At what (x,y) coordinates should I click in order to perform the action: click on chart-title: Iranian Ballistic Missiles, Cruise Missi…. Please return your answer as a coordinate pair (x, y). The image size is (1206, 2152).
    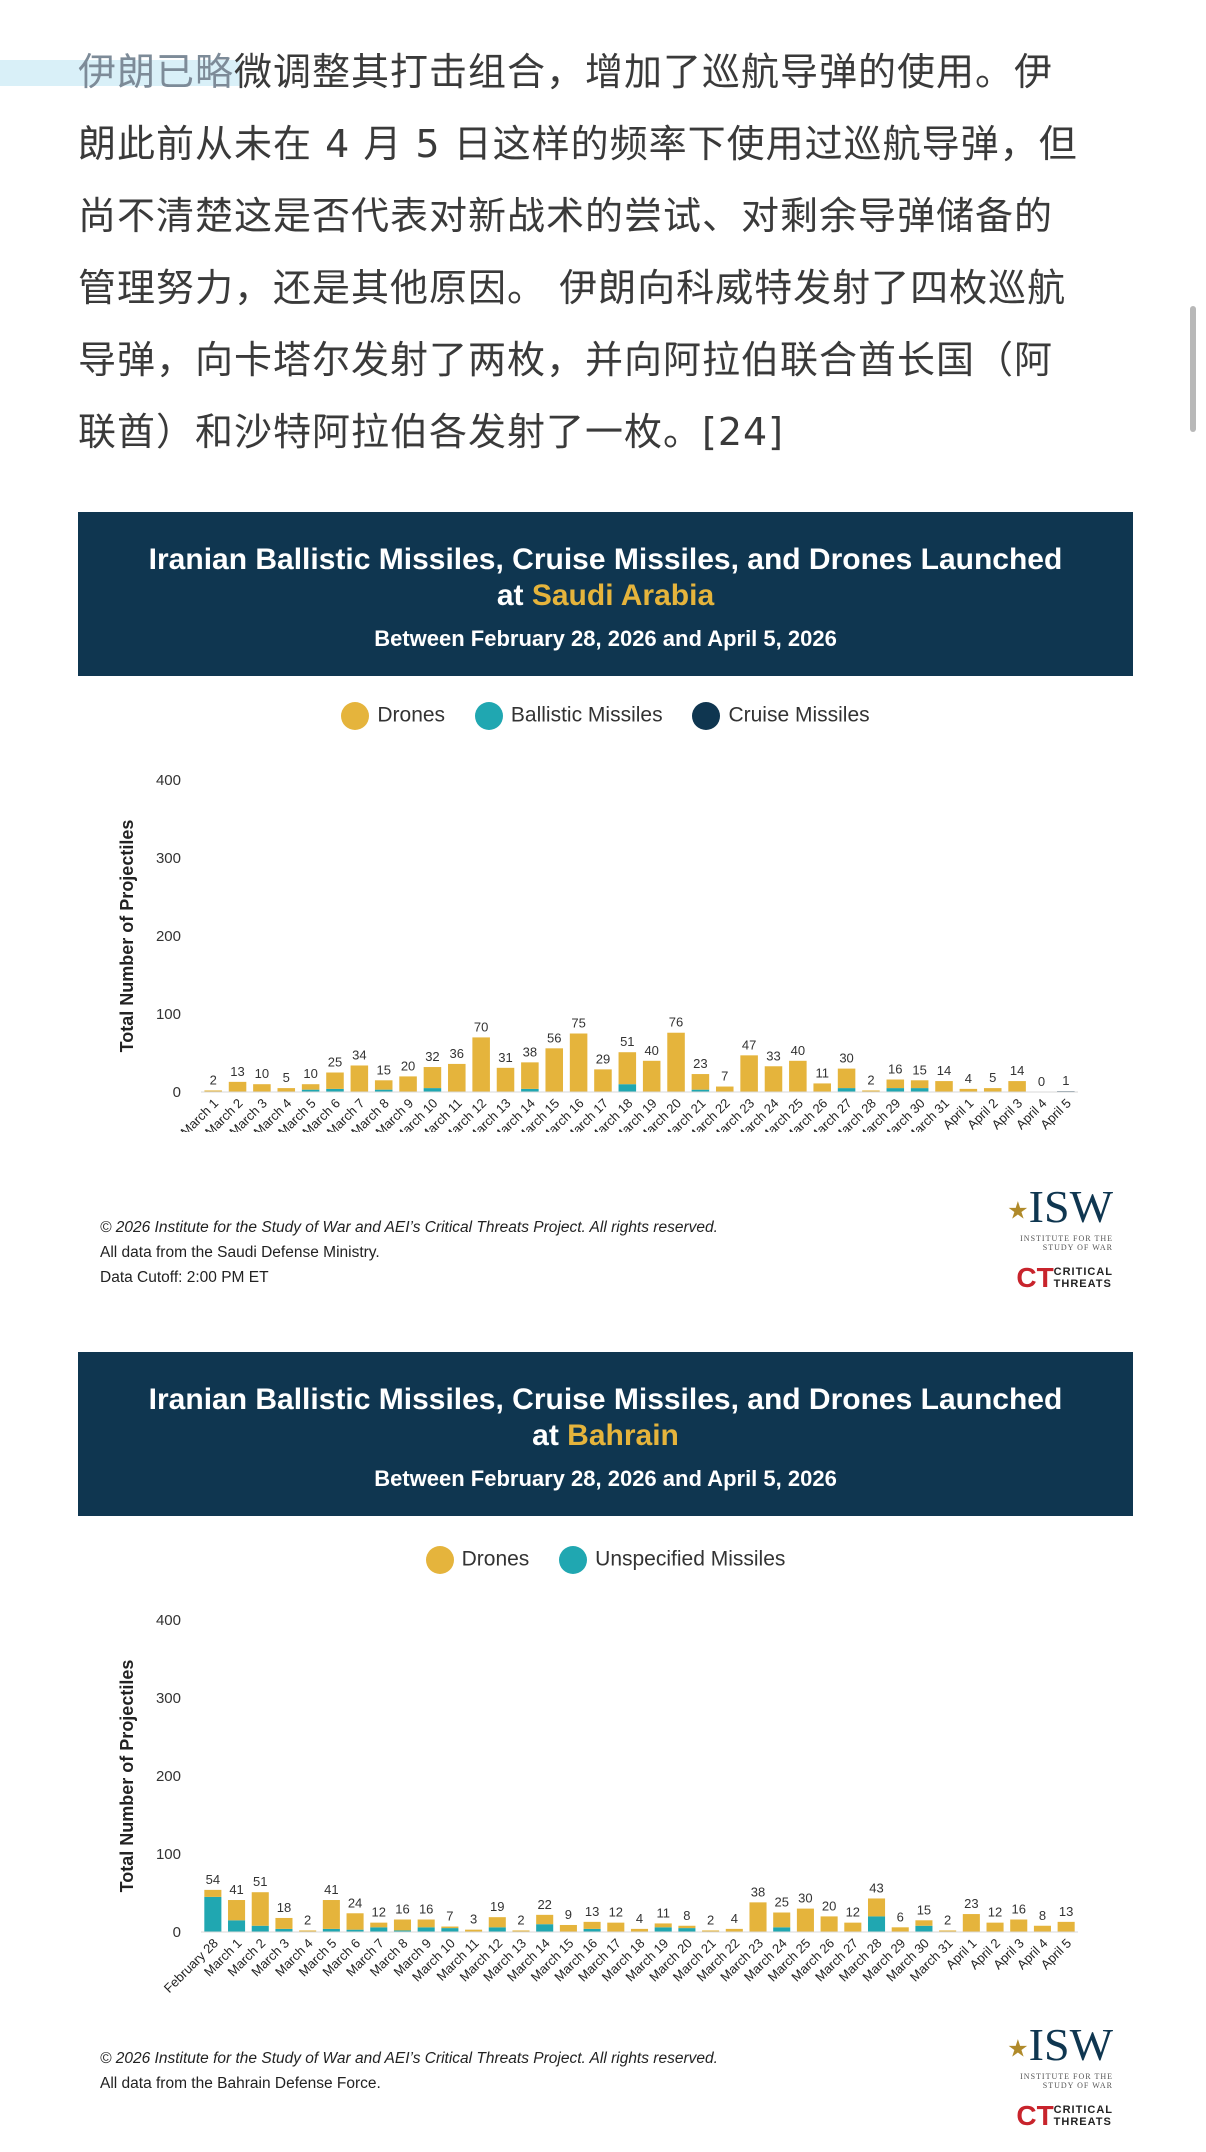
    Looking at the image, I should click on (605, 559).